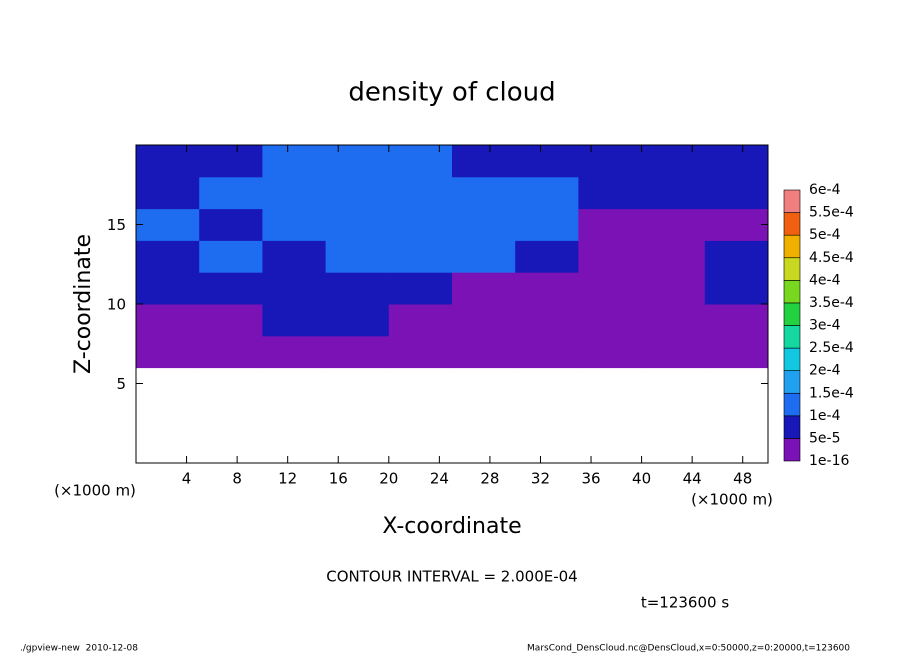 This screenshot has width=904, height=654. I want to click on colorbar-label: 5e-4, so click(825, 235).